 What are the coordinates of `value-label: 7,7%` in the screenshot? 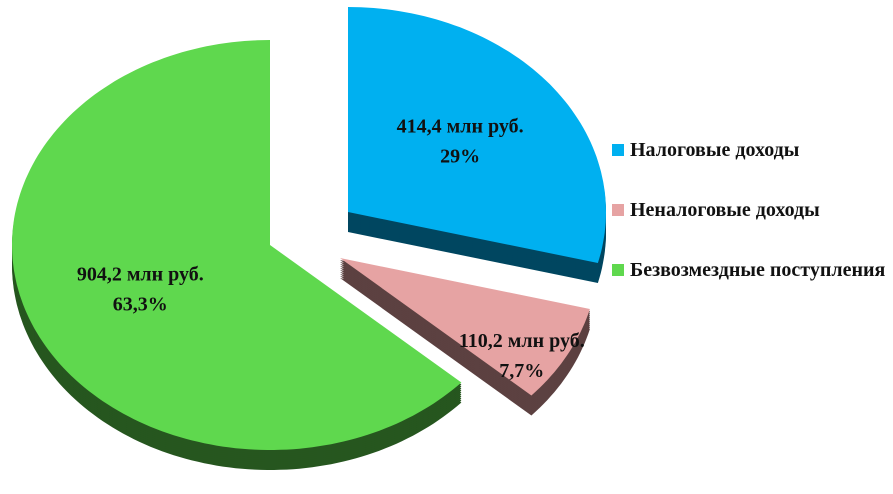 It's located at (521, 371).